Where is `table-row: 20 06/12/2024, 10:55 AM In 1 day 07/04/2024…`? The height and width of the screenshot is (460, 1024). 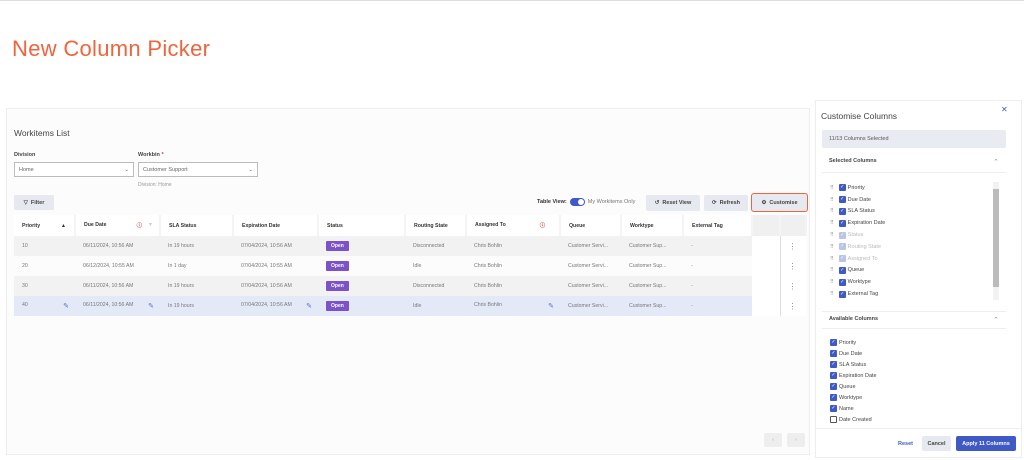 table-row: 20 06/12/2024, 10:55 AM In 1 day 07/04/2024… is located at coordinates (410, 266).